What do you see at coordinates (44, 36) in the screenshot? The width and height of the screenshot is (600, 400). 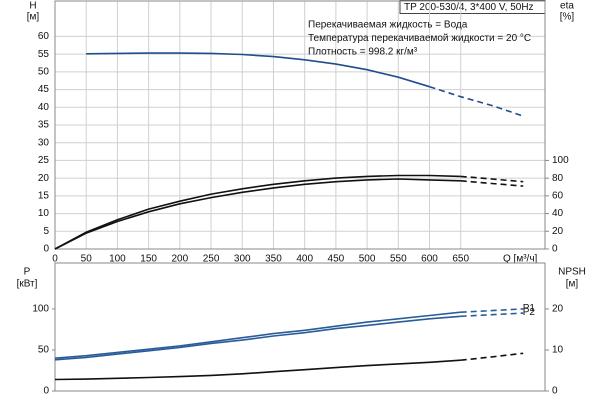 I see `y-tick-label: 60` at bounding box center [44, 36].